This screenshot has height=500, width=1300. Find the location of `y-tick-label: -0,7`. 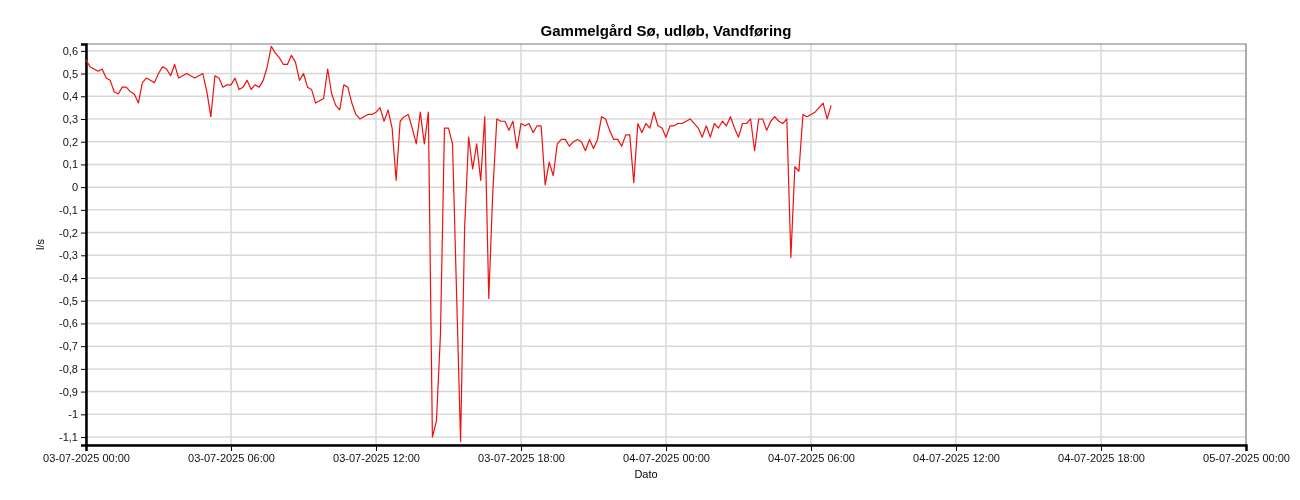

y-tick-label: -0,7 is located at coordinates (68, 346).